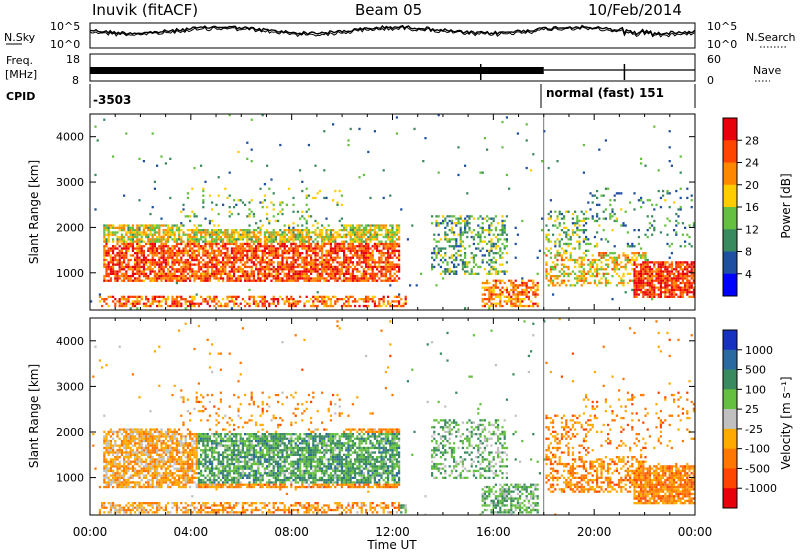  What do you see at coordinates (73, 59) in the screenshot?
I see `freq-tick-top: 18` at bounding box center [73, 59].